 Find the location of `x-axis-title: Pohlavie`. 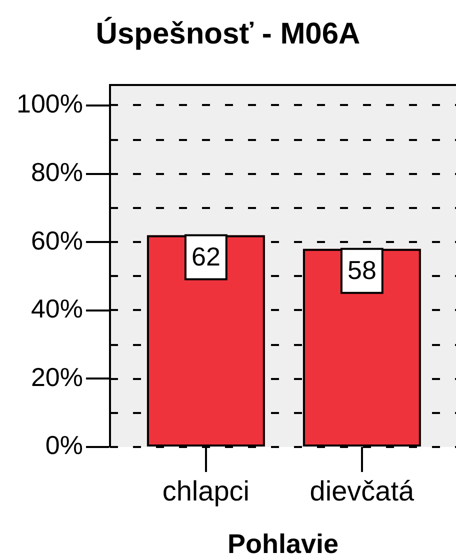

x-axis-title: Pohlavie is located at coordinates (283, 543).